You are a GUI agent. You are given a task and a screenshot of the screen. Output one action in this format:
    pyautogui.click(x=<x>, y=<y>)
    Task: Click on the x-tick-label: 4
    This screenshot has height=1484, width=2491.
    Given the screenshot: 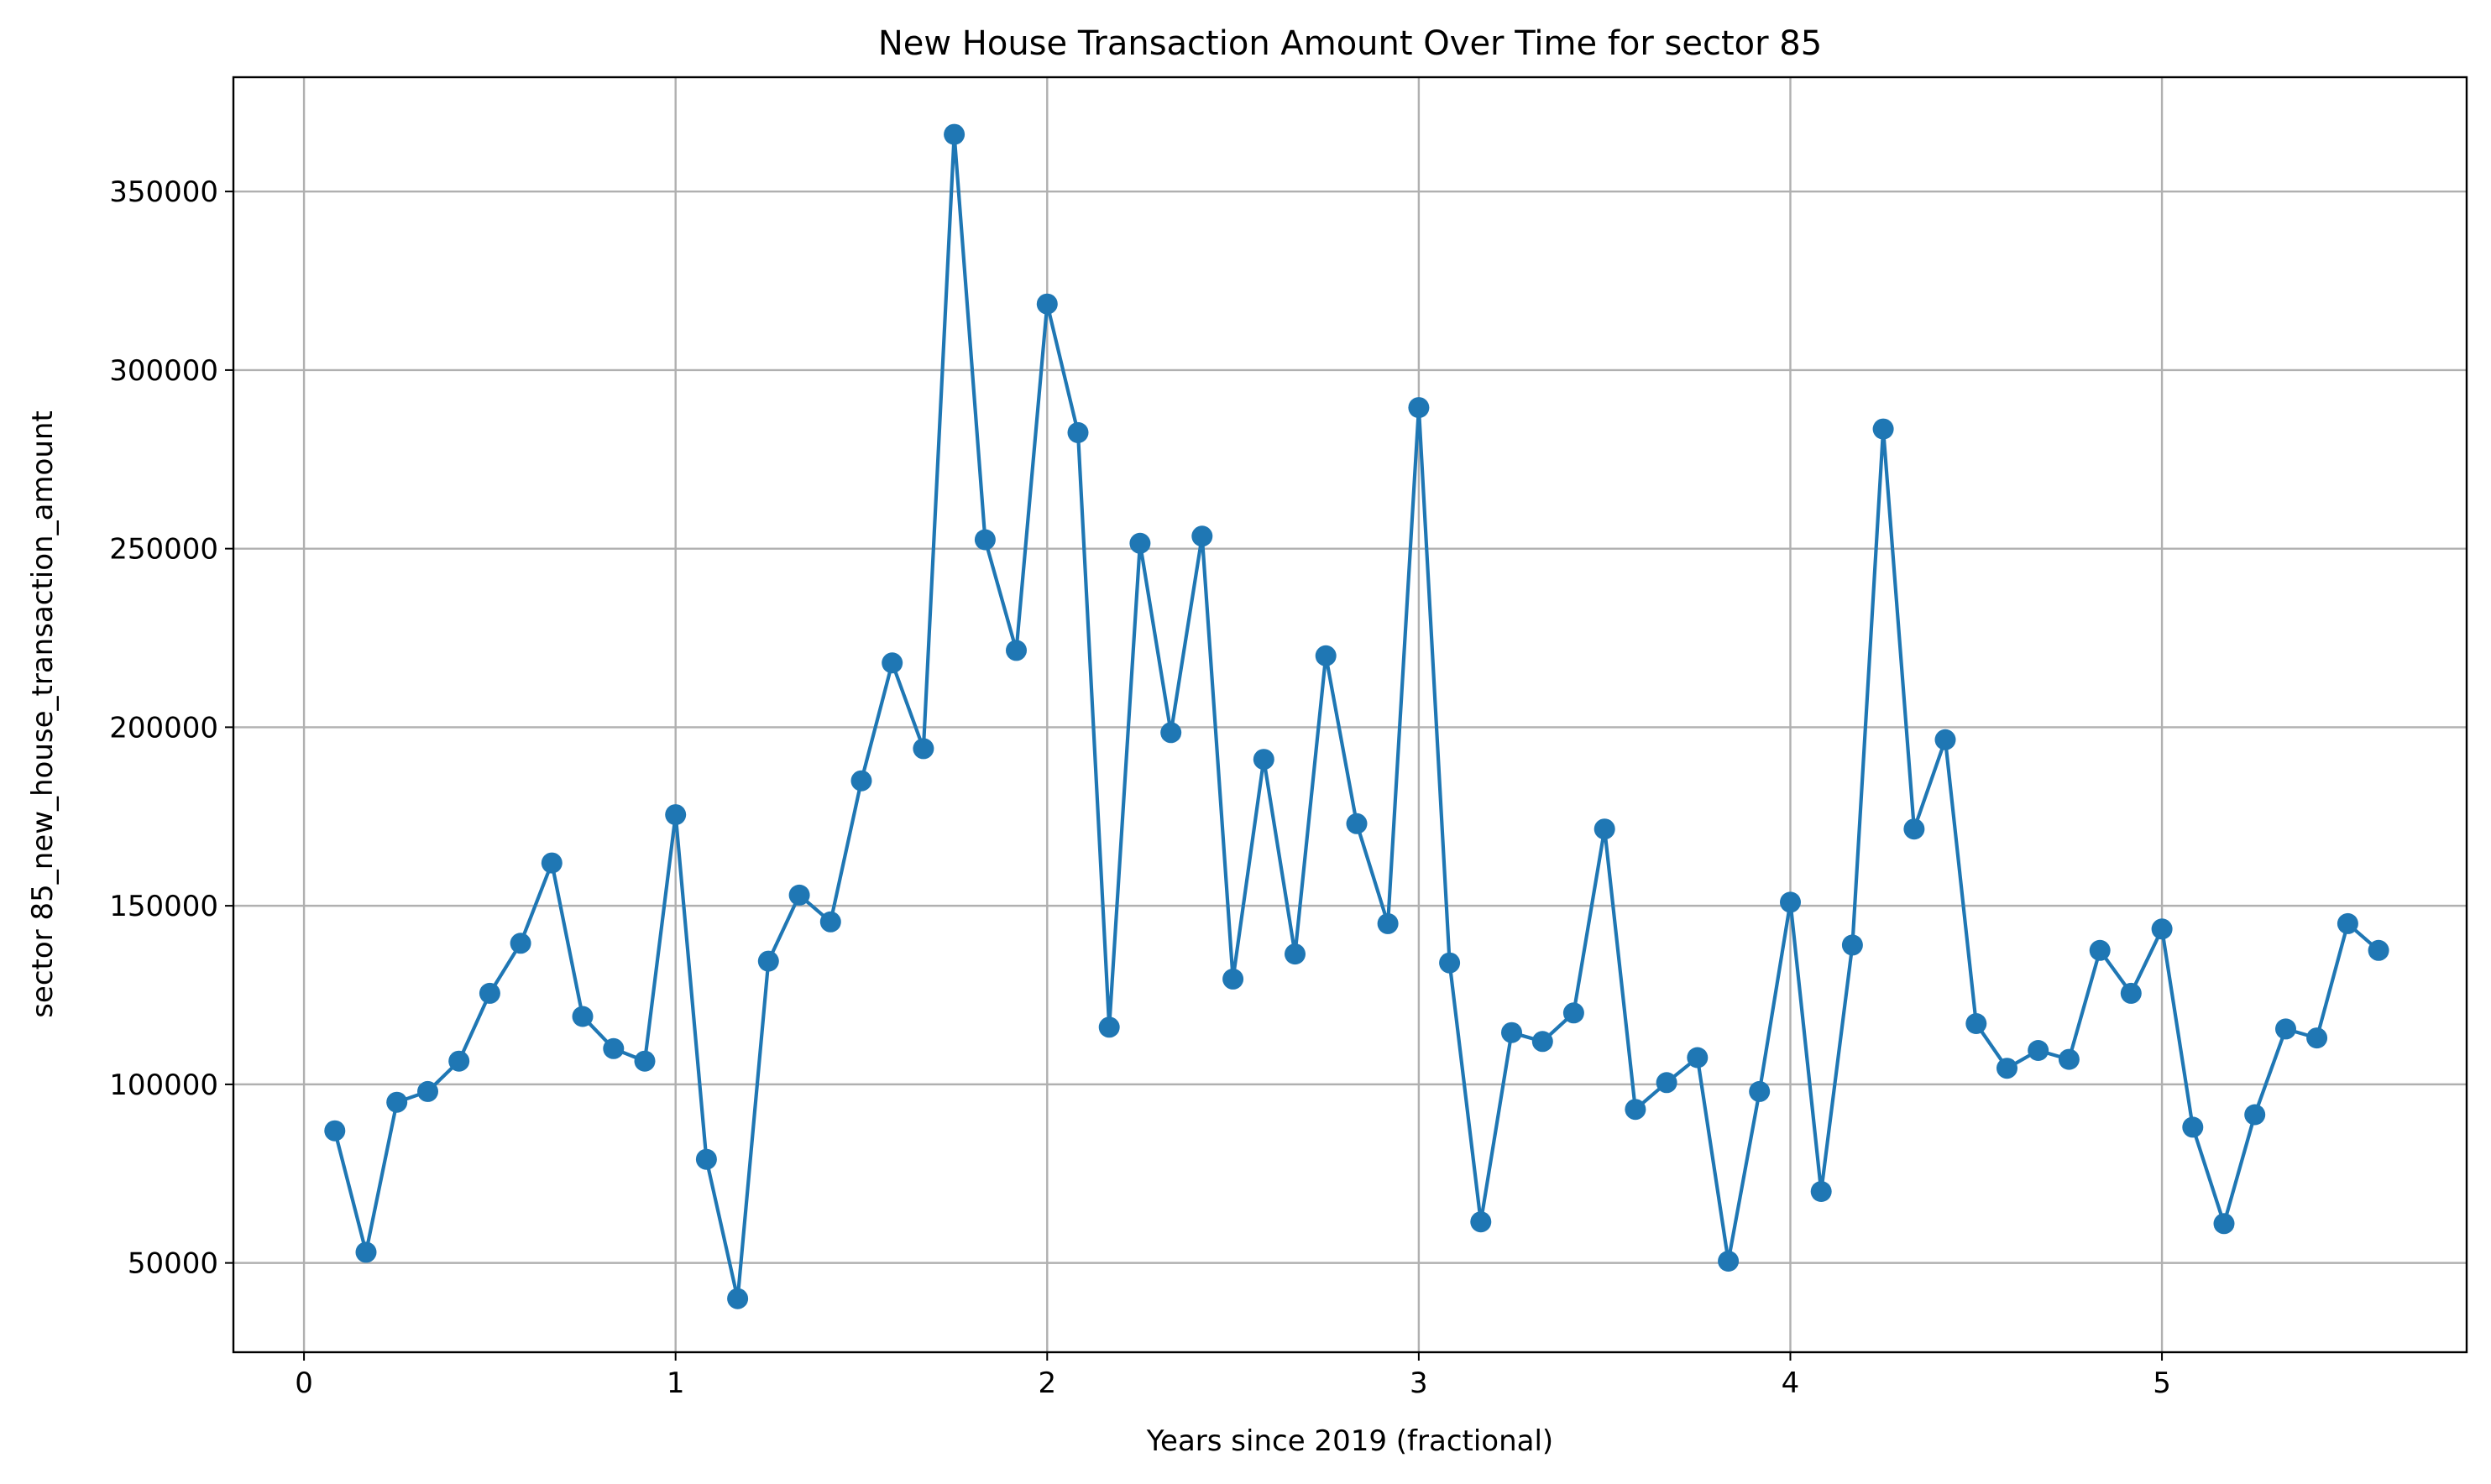 What is the action you would take?
    pyautogui.click(x=1791, y=1383)
    